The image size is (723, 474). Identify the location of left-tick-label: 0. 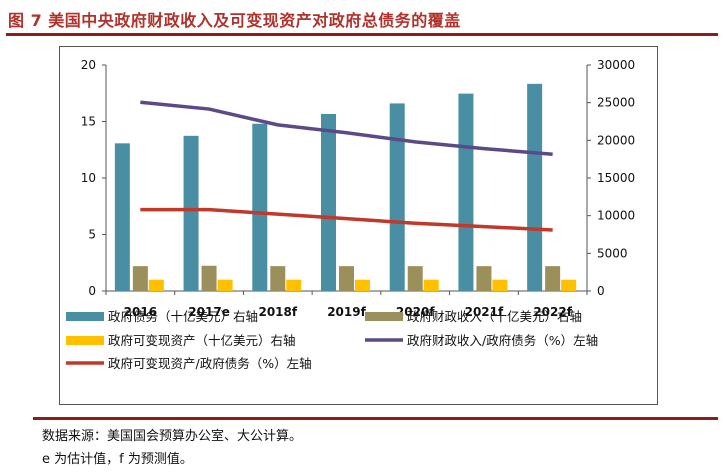
(92, 291).